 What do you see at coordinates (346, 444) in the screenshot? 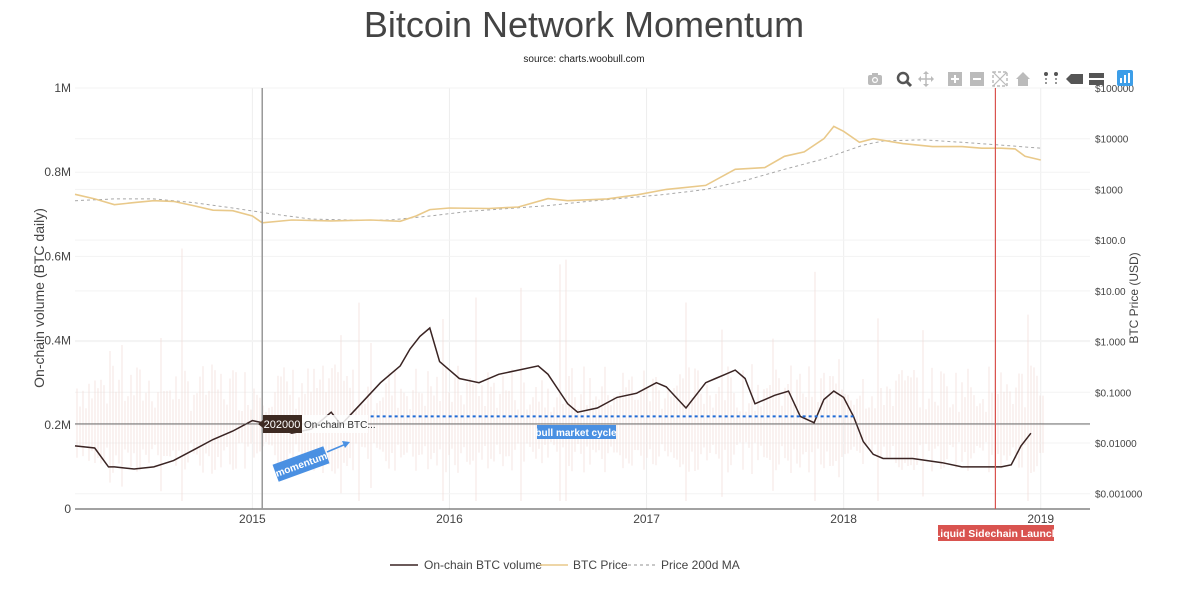
I see `momentum-arrowhead` at bounding box center [346, 444].